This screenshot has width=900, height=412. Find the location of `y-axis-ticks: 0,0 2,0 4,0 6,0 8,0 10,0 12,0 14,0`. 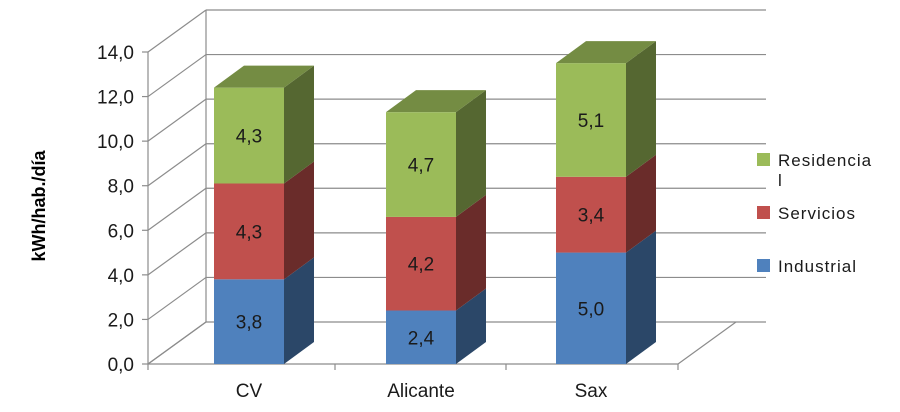

y-axis-ticks: 0,0 2,0 4,0 6,0 8,0 10,0 12,0 14,0 is located at coordinates (122, 209).